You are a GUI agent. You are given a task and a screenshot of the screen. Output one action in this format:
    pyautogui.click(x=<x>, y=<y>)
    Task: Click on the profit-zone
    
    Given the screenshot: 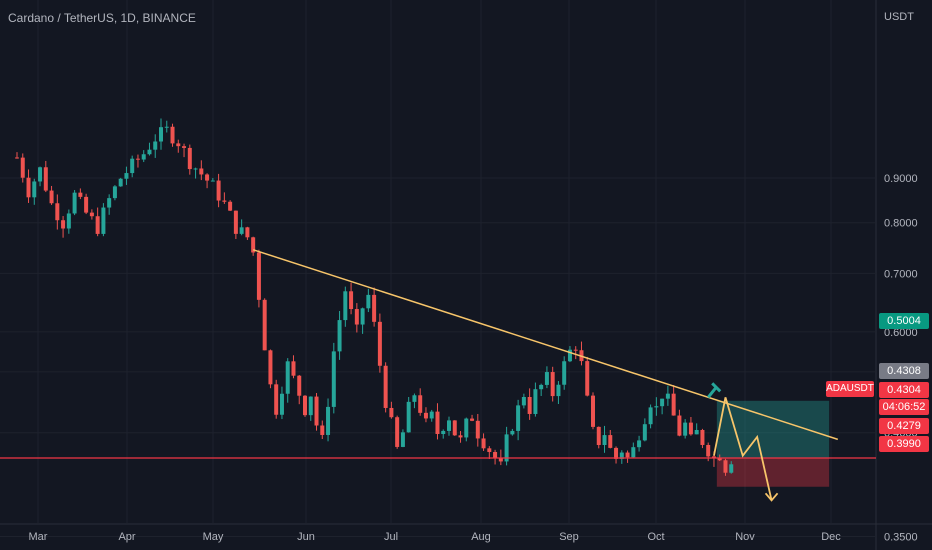 What is the action you would take?
    pyautogui.click(x=773, y=429)
    